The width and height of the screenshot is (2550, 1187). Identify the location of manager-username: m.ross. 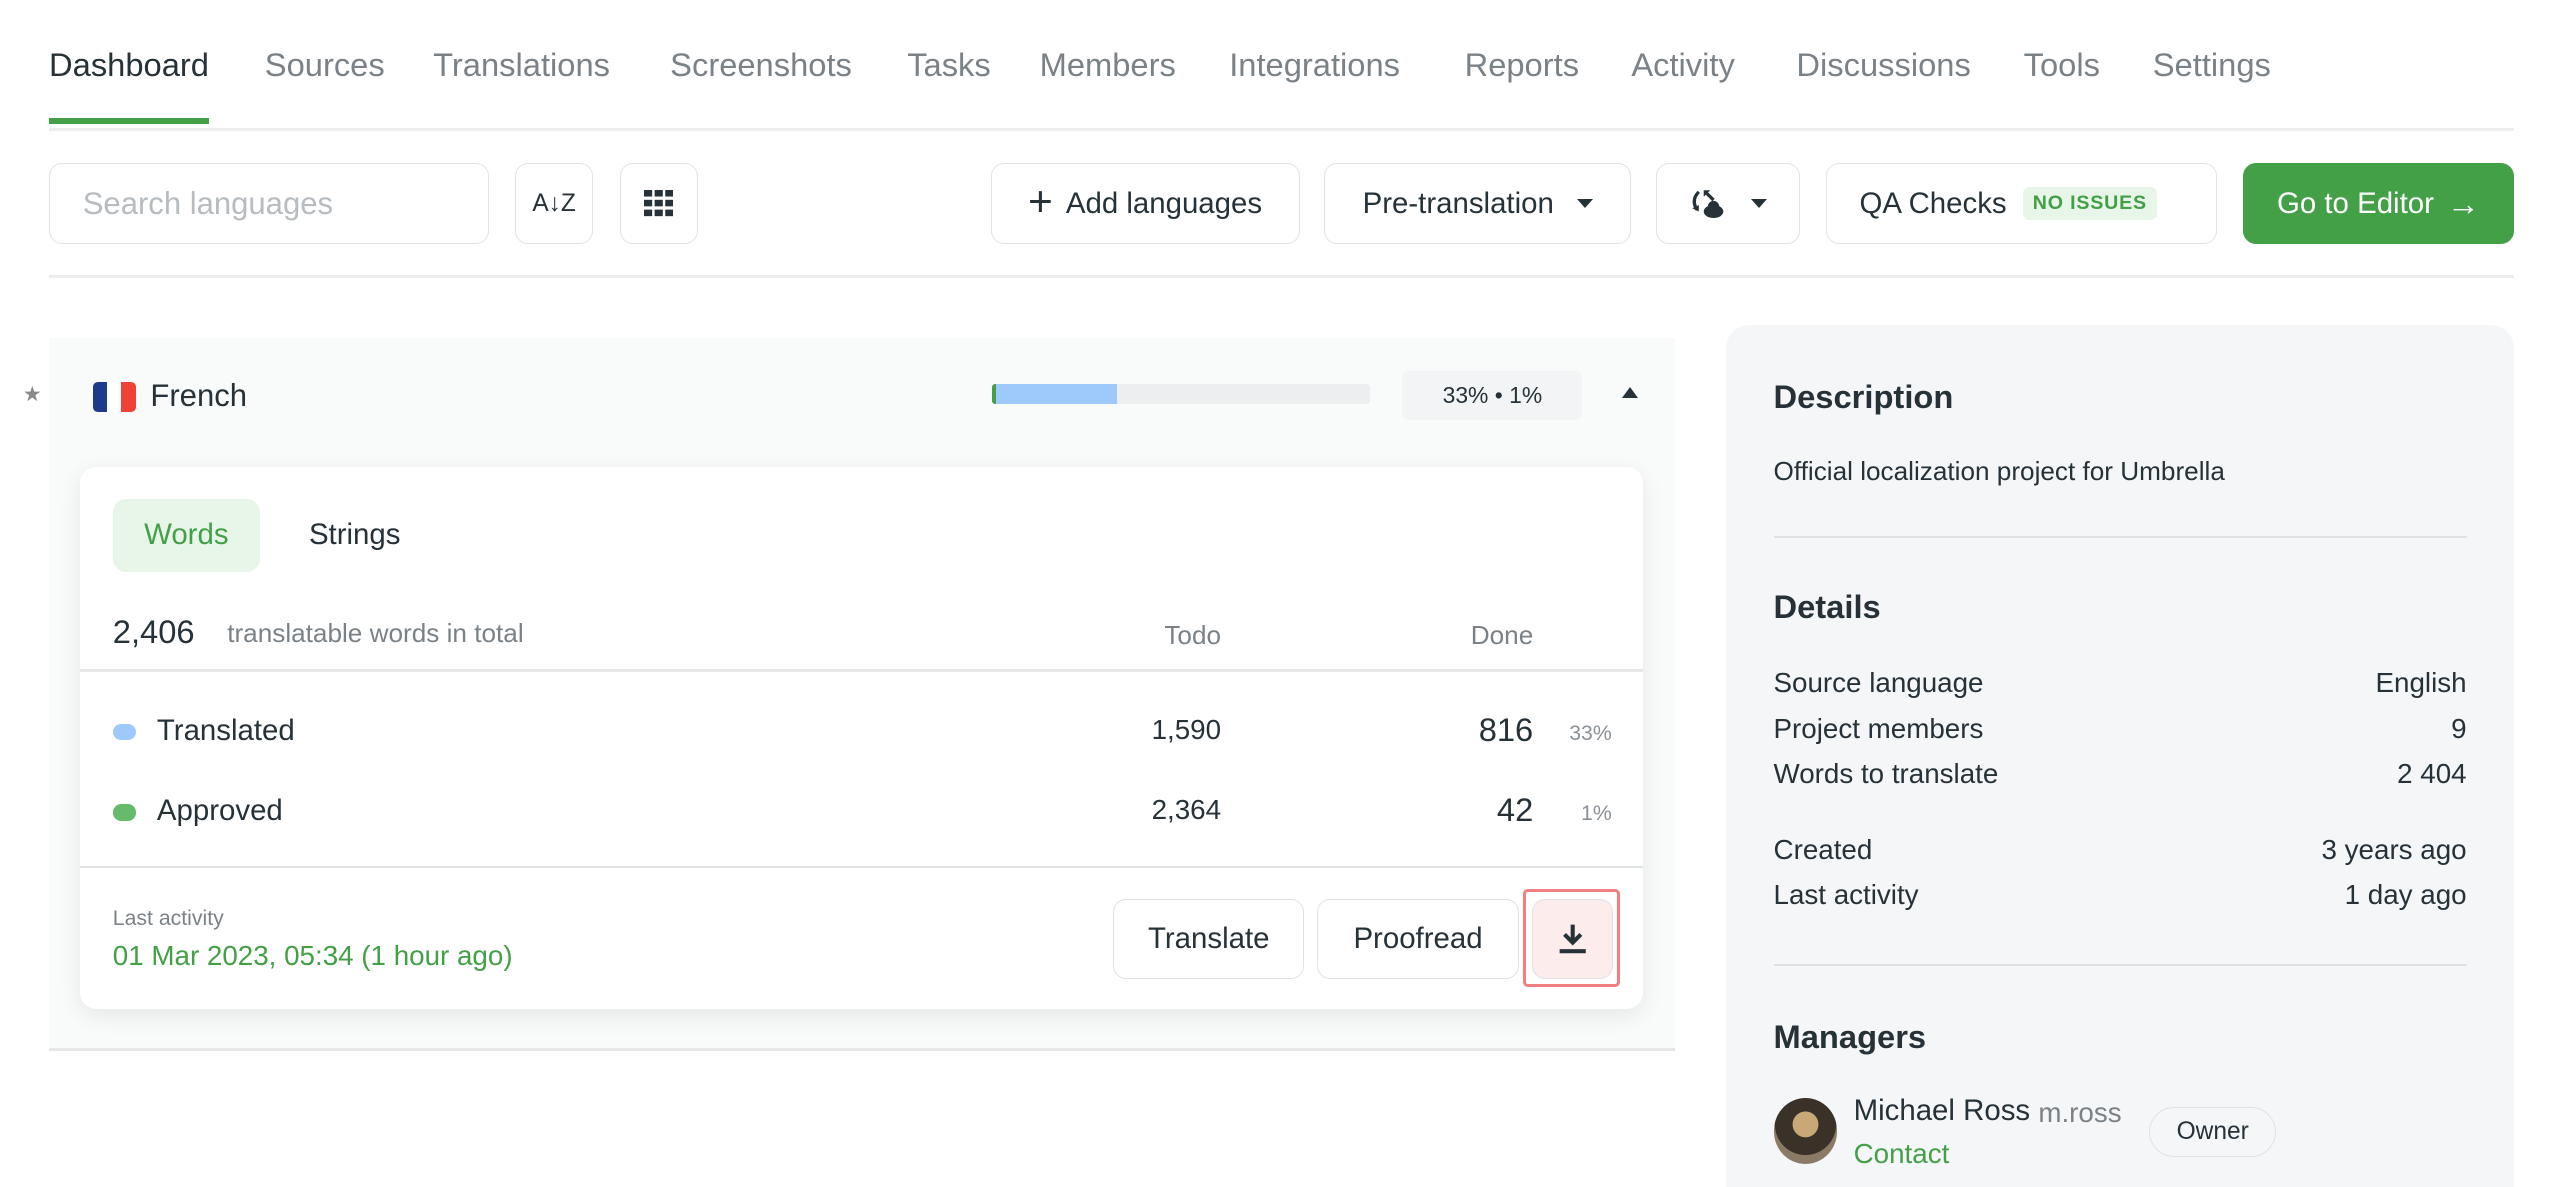
(2080, 1112).